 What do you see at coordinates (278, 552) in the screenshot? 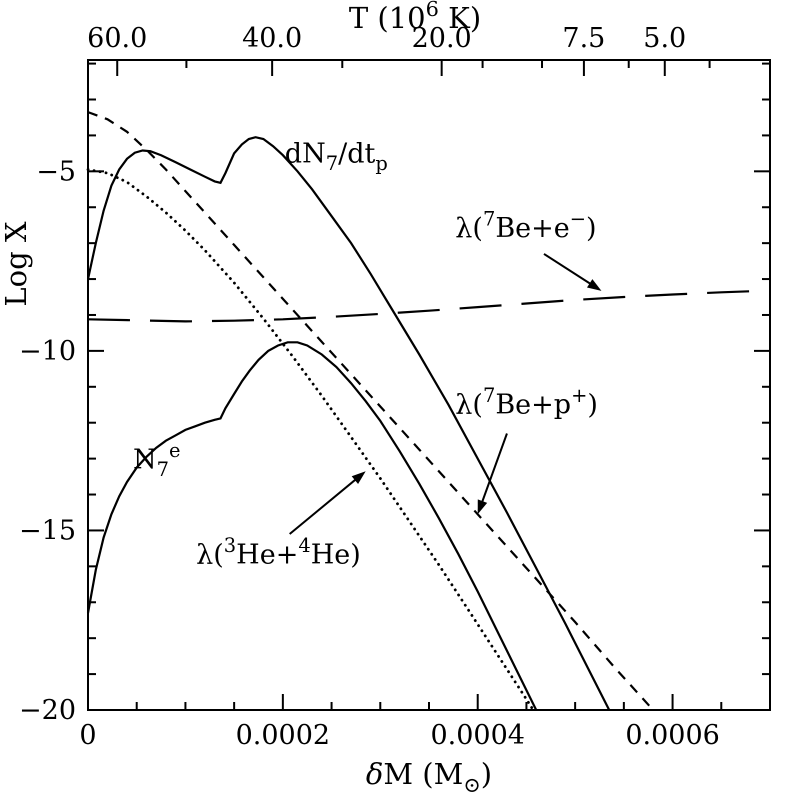
I see `annotation-lambda-3He-4He-label: λ(3He+4He)` at bounding box center [278, 552].